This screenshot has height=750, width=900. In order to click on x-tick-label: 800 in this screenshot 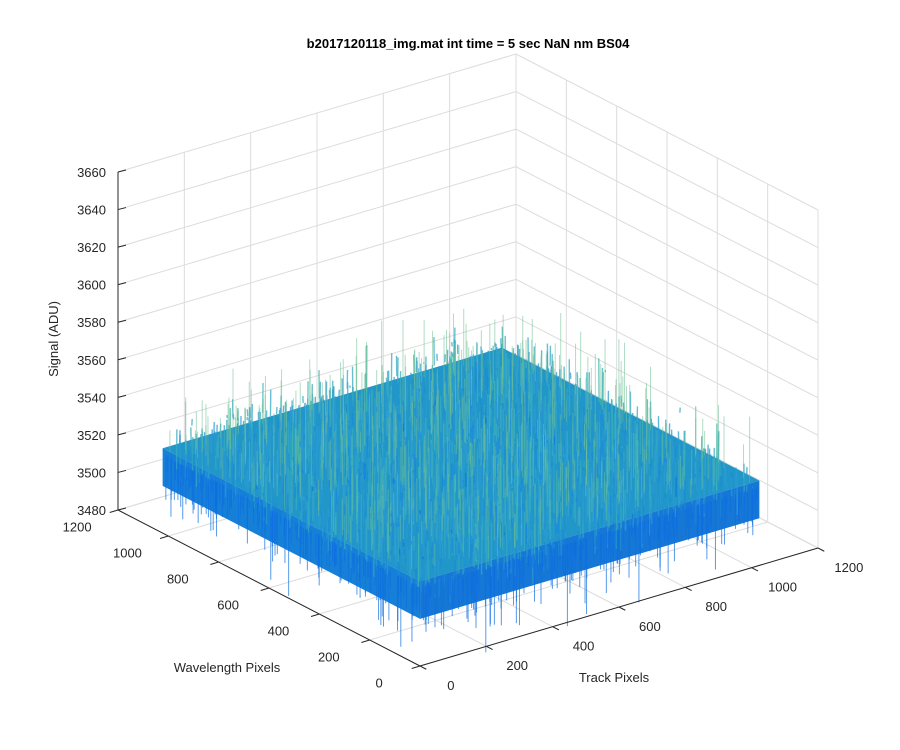, I will do `click(716, 606)`.